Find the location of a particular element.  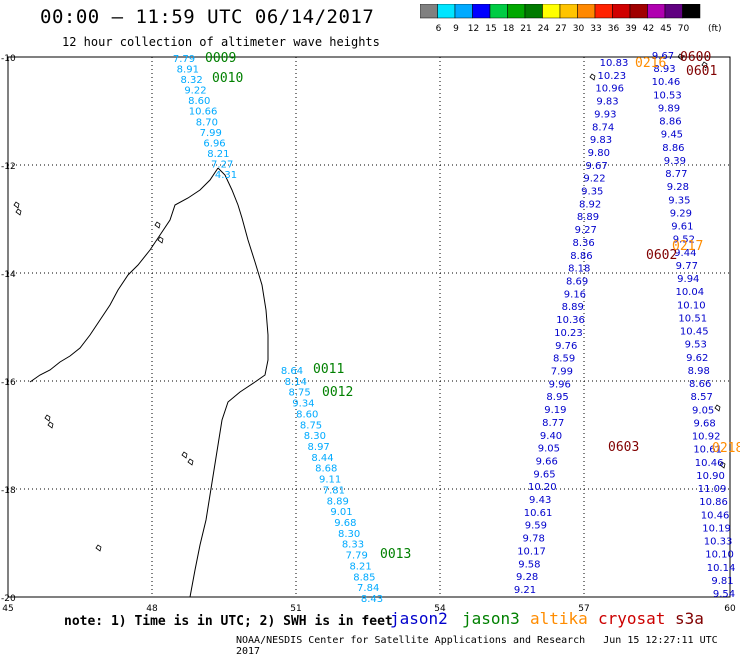

swh-value: 9.34 is located at coordinates (303, 404).